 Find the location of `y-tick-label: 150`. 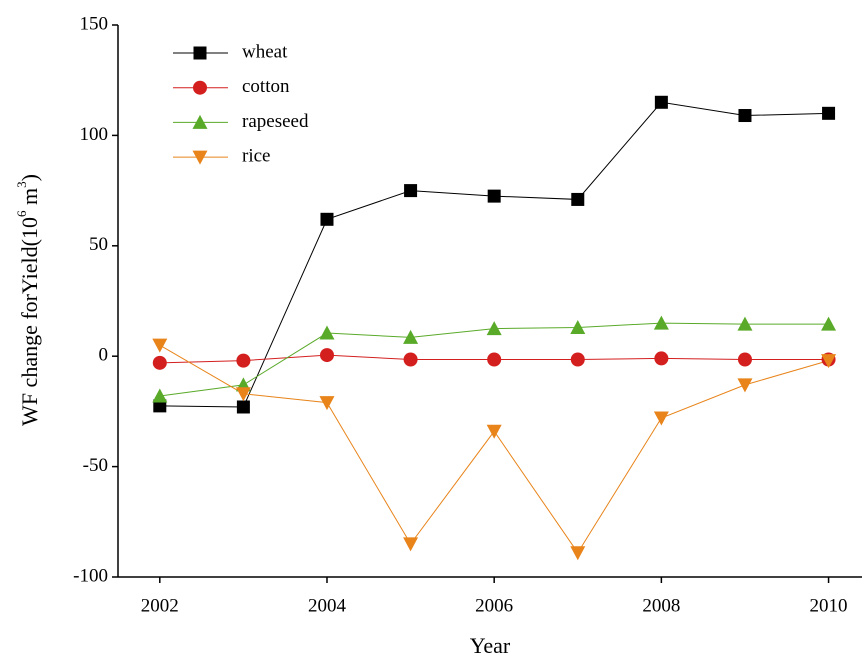

y-tick-label: 150 is located at coordinates (94, 23).